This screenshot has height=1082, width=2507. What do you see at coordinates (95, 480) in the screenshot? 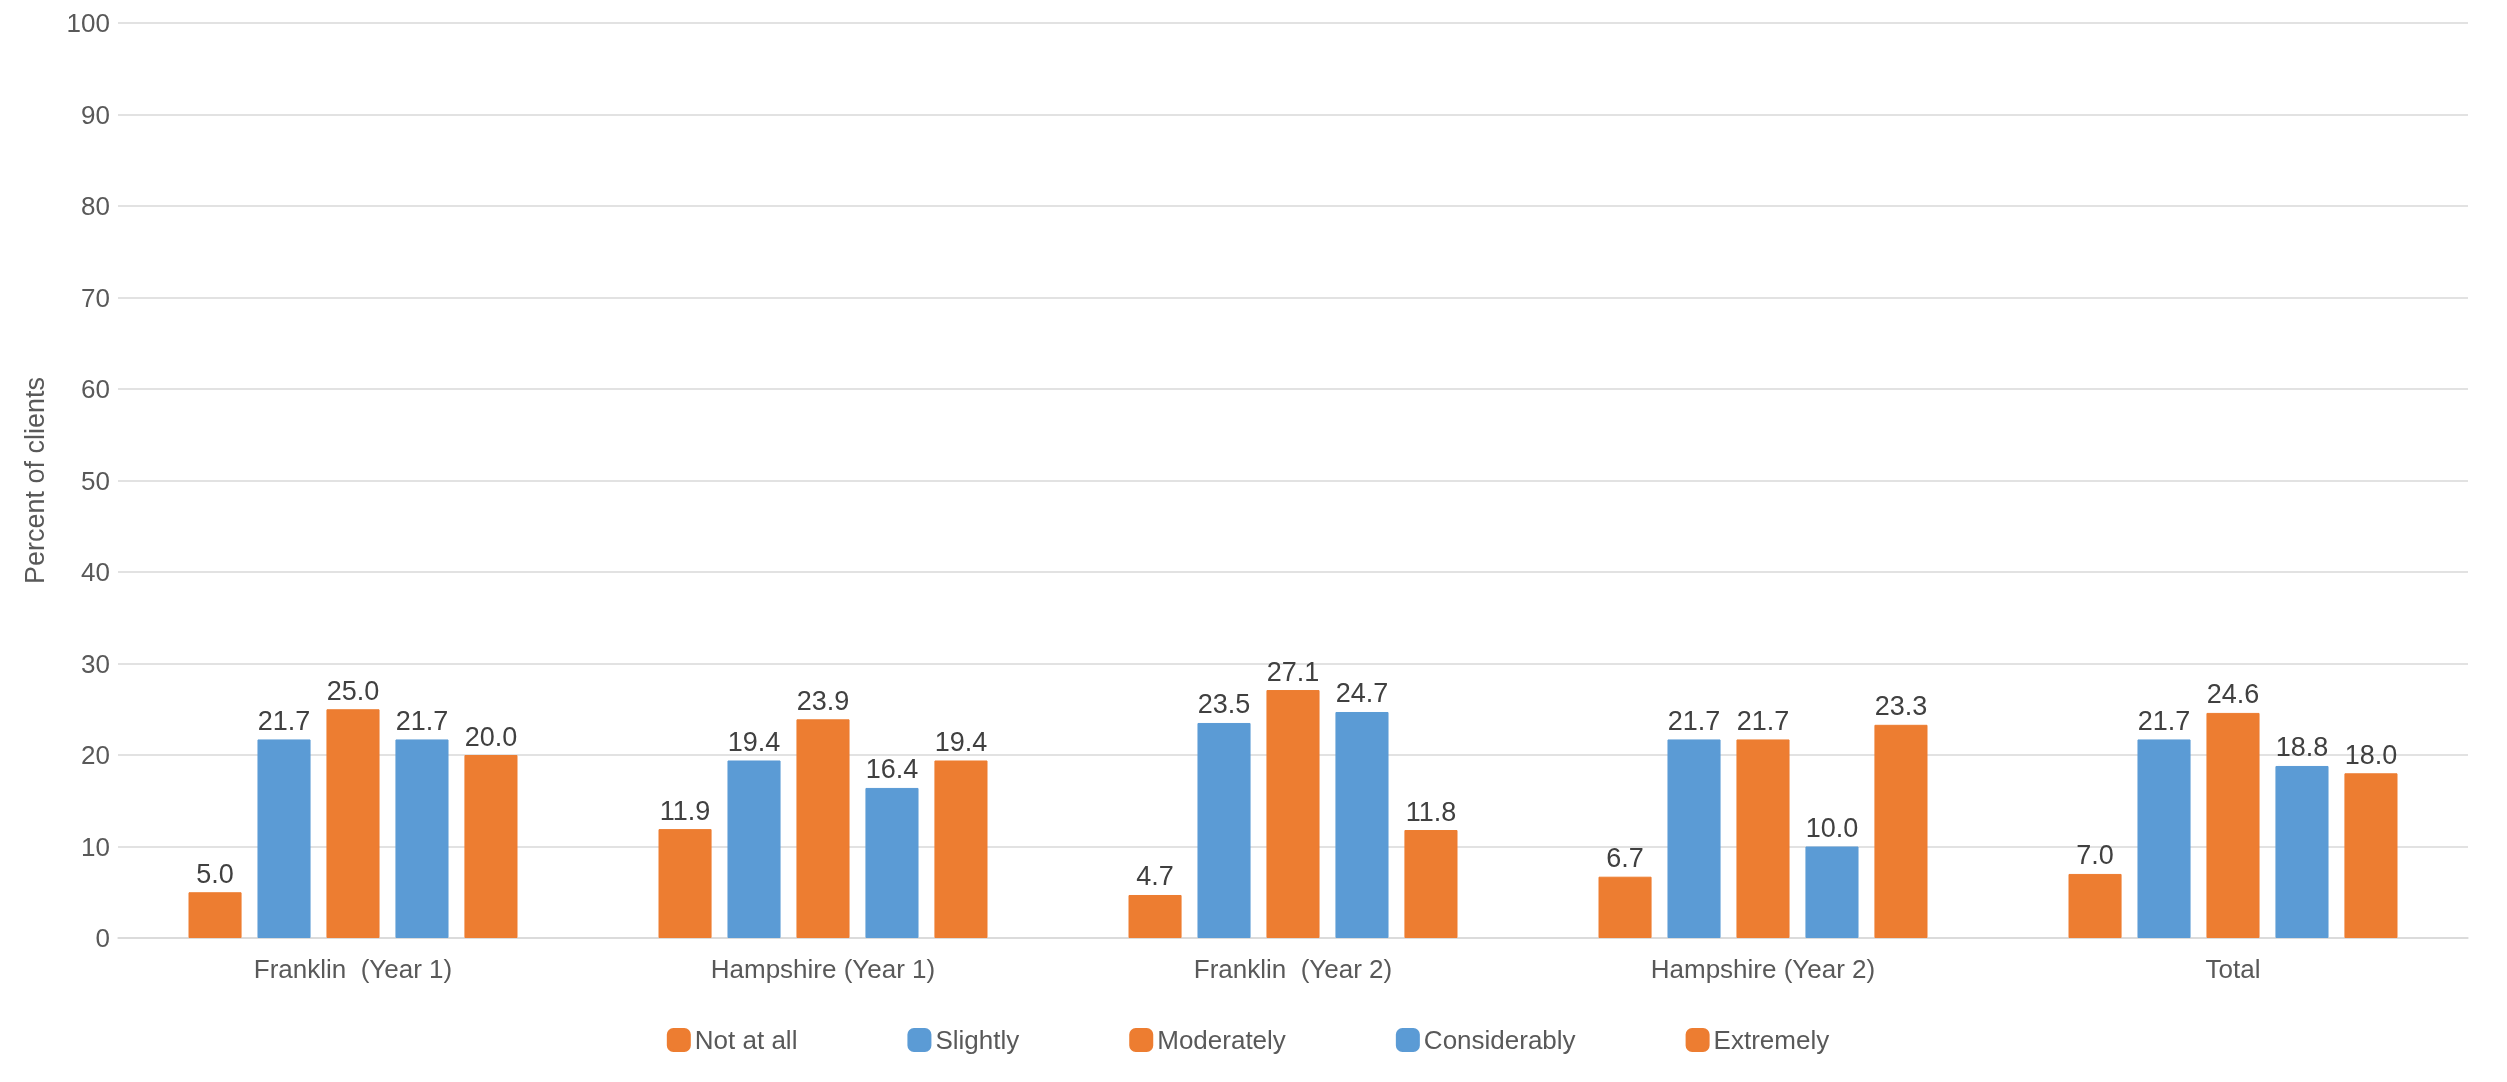
I see `y-tick-label: 50` at bounding box center [95, 480].